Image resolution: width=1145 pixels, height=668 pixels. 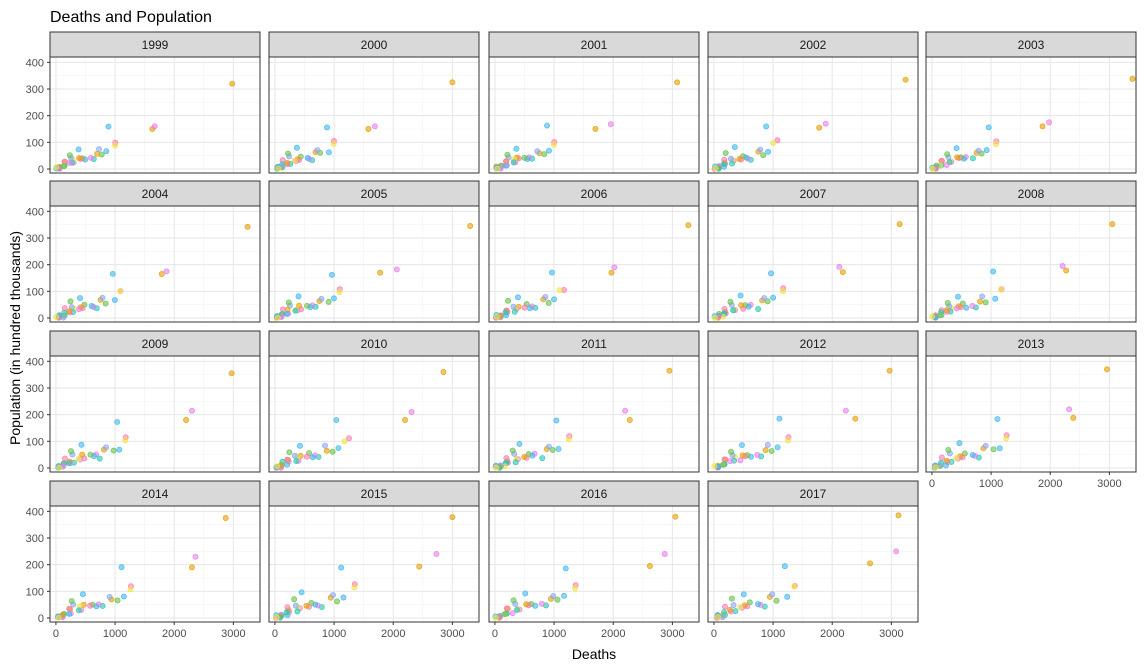 I want to click on facet-strip-label: 2005, so click(x=374, y=194).